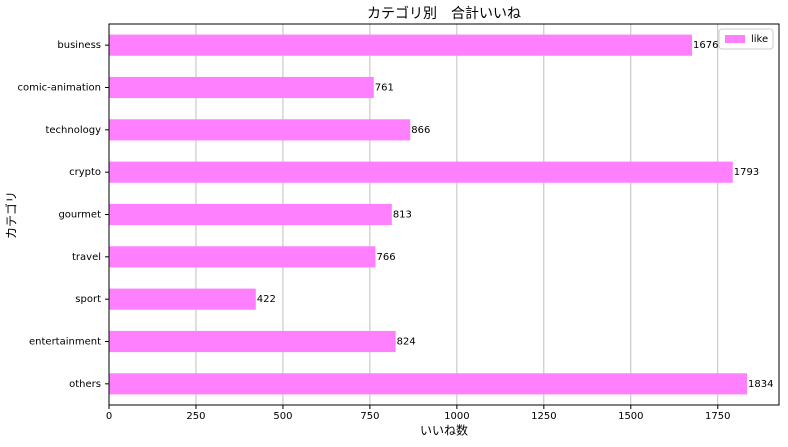  What do you see at coordinates (85, 384) in the screenshot?
I see `y-tick-label: others` at bounding box center [85, 384].